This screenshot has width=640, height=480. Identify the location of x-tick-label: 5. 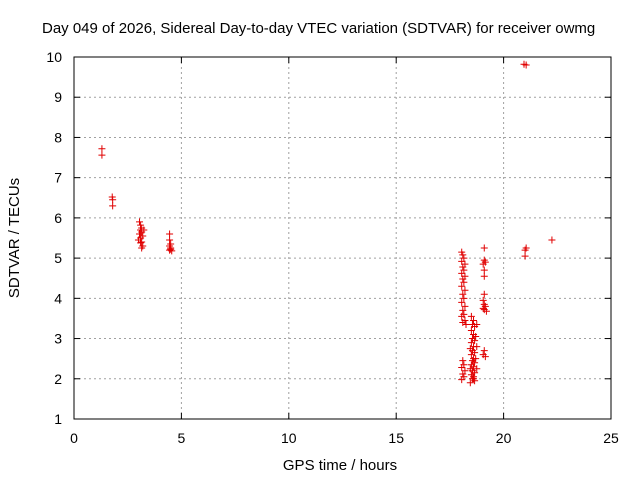
(182, 438).